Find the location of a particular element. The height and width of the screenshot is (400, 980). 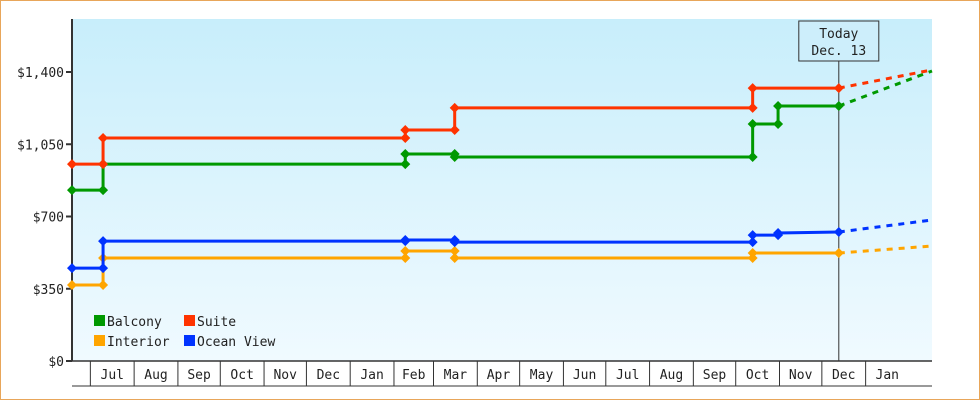

today-box is located at coordinates (839, 41).